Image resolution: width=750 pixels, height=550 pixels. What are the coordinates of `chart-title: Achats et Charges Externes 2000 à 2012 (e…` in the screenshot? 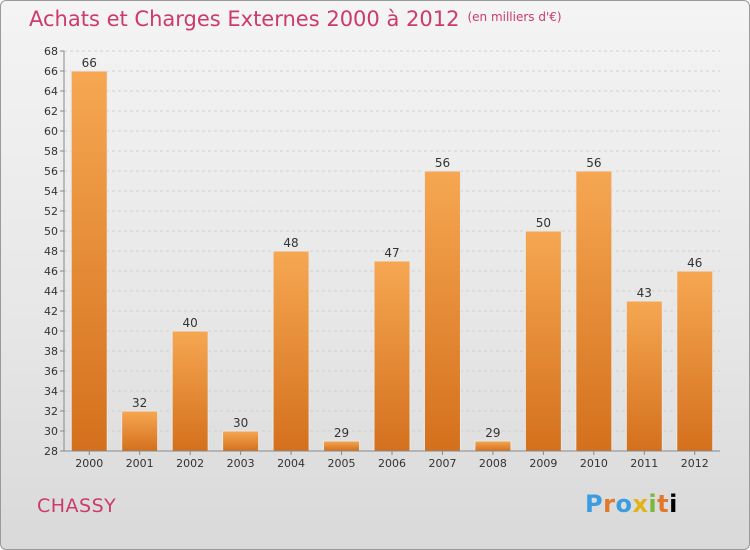 It's located at (295, 19).